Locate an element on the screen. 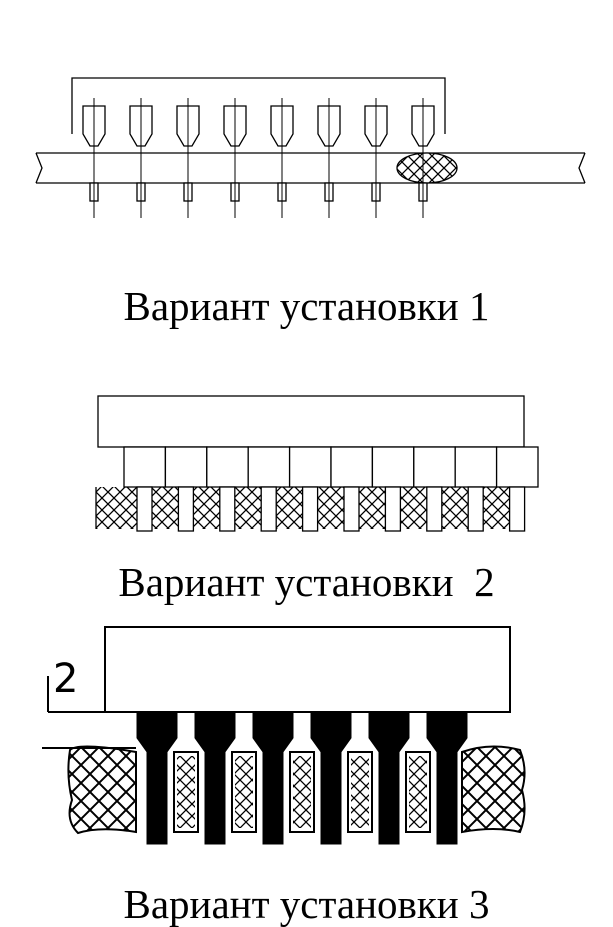  variant-2-caption: Вариант установки 2 is located at coordinates (306, 582).